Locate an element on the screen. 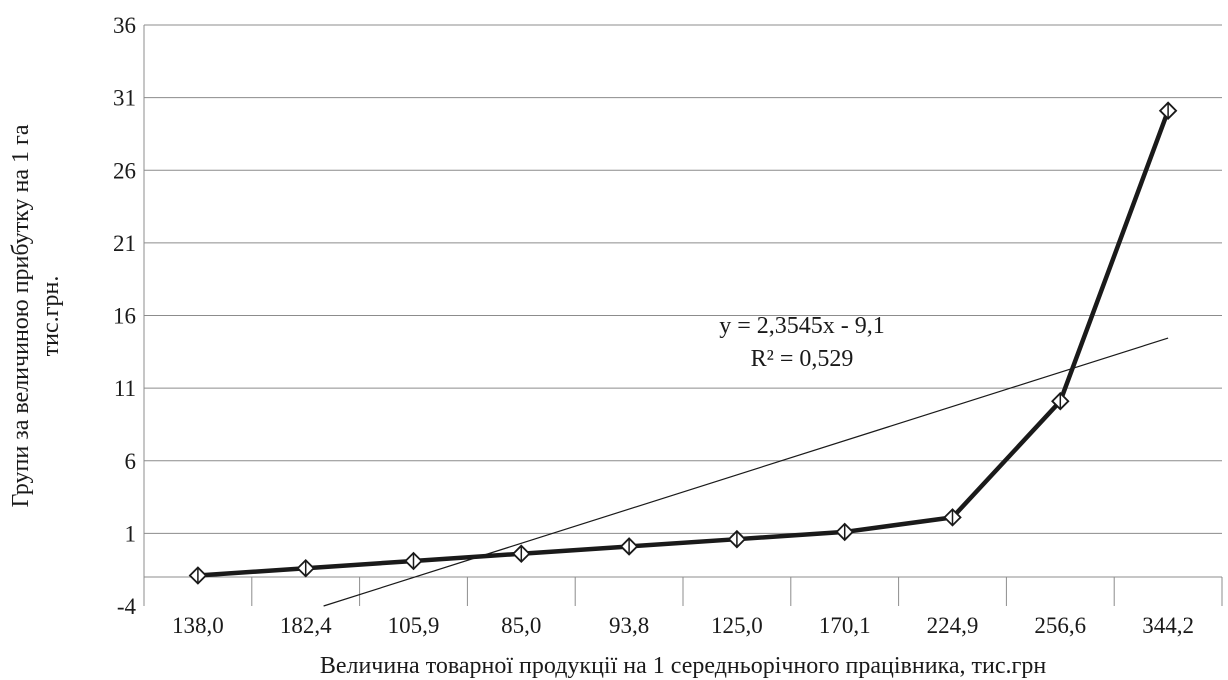 This screenshot has width=1228, height=680. y-tick-label: -4 is located at coordinates (127, 606).